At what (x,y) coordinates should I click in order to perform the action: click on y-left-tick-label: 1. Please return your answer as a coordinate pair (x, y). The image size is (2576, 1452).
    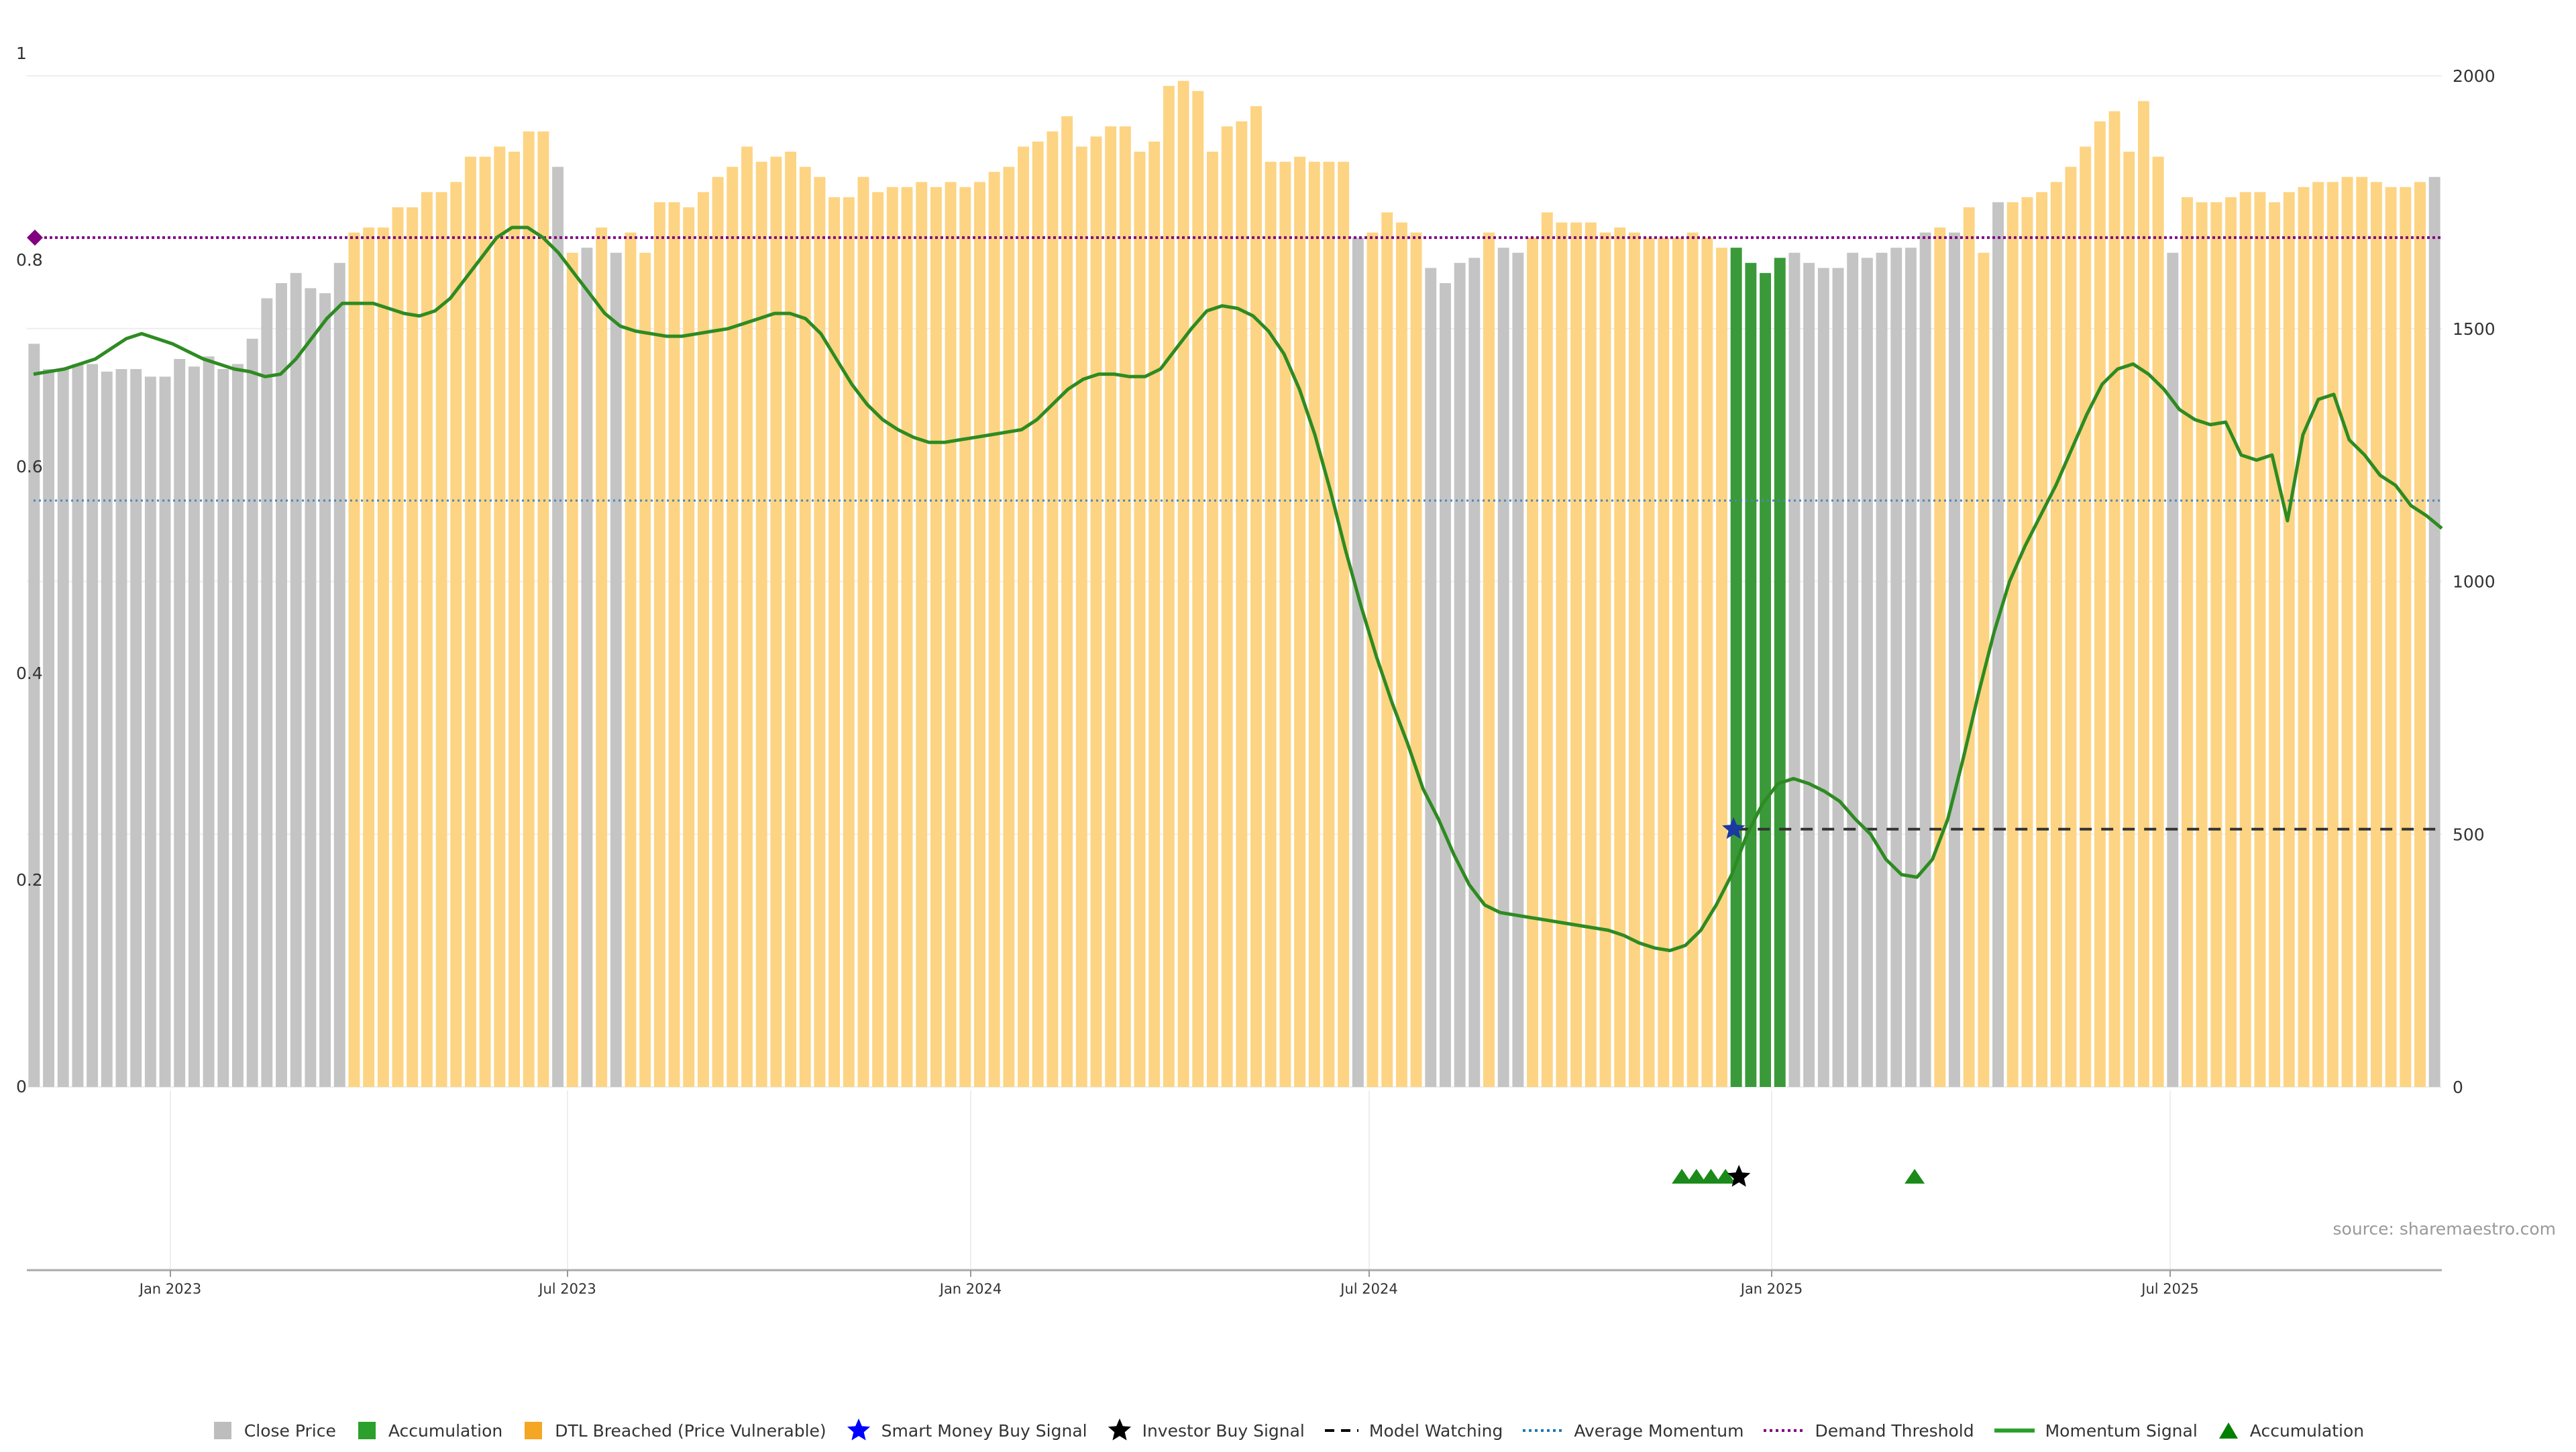
    Looking at the image, I should click on (21, 54).